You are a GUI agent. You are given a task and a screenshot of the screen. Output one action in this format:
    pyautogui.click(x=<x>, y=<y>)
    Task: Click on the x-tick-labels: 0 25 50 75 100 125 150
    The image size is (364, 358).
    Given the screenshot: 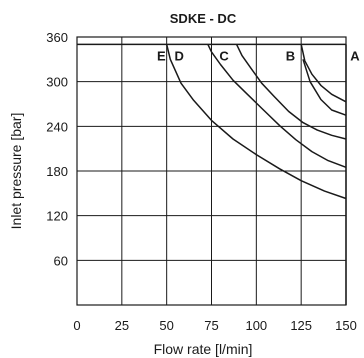 What is the action you would take?
    pyautogui.click(x=214, y=325)
    